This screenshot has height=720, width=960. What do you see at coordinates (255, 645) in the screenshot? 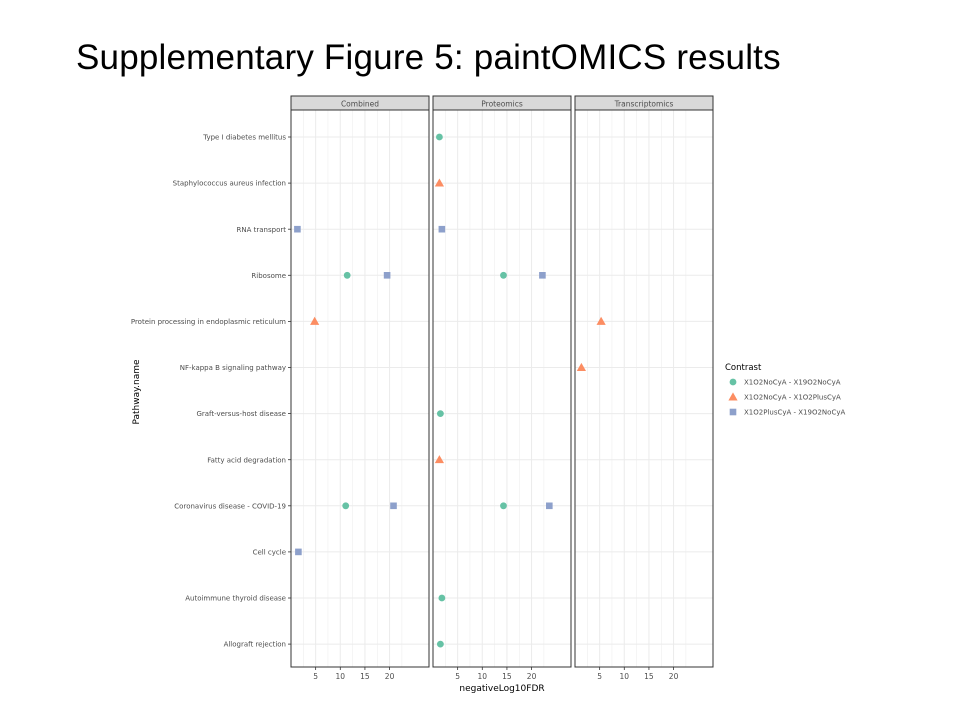
I see `y-tick-label: Allograft rejection` at bounding box center [255, 645].